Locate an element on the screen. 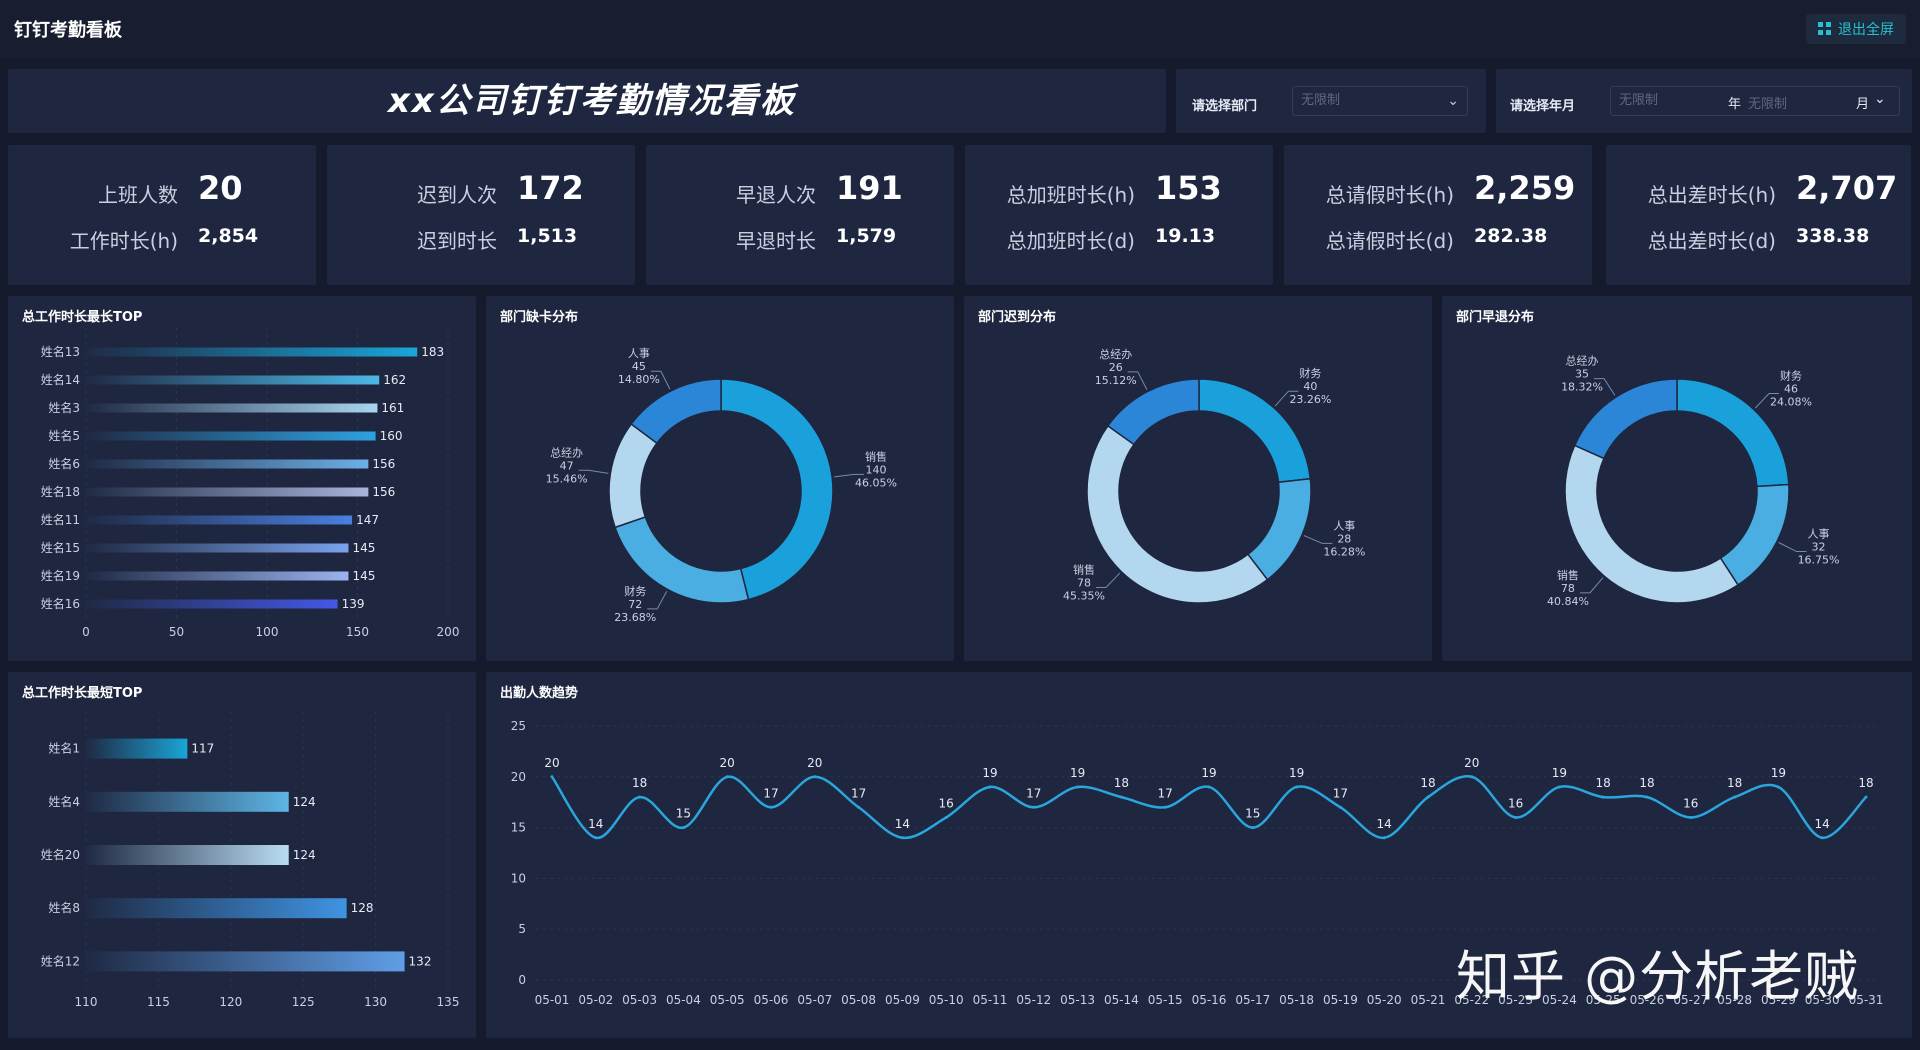 The width and height of the screenshot is (1920, 1050). slice-value-label: 78 is located at coordinates (1568, 588).